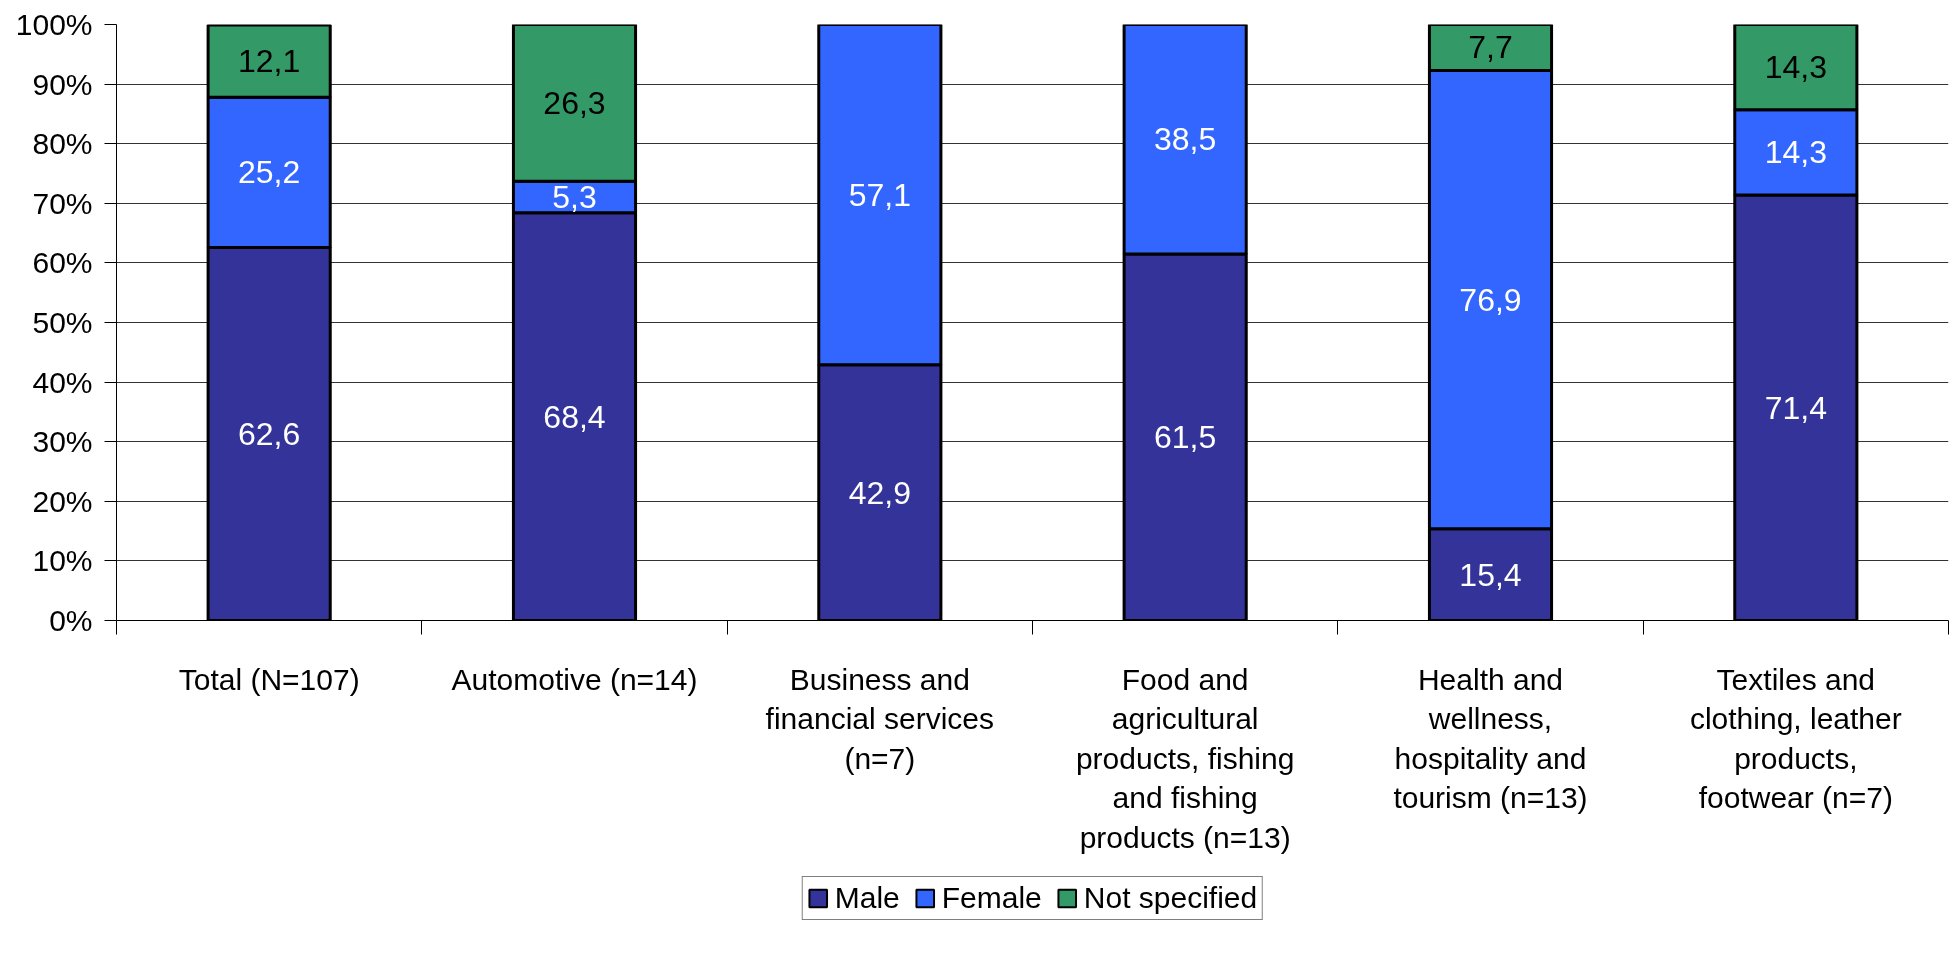  What do you see at coordinates (1490, 574) in the screenshot?
I see `data-label: 15,4` at bounding box center [1490, 574].